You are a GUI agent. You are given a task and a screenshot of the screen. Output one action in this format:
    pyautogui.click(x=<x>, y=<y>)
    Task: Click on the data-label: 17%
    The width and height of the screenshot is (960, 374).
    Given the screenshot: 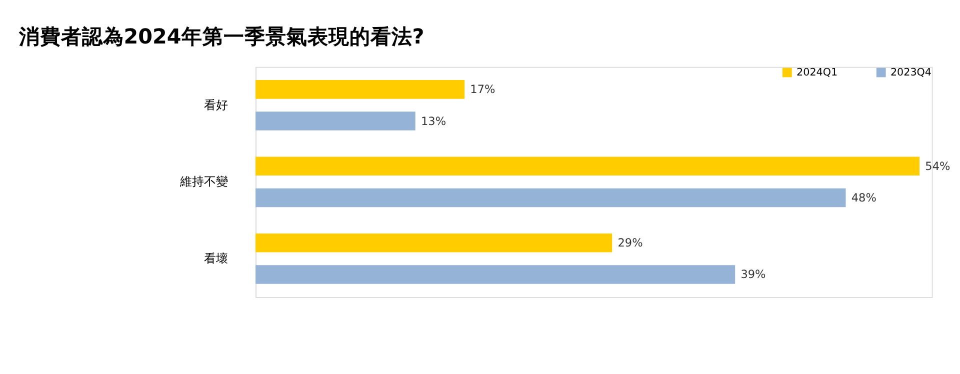 What is the action you would take?
    pyautogui.click(x=483, y=89)
    